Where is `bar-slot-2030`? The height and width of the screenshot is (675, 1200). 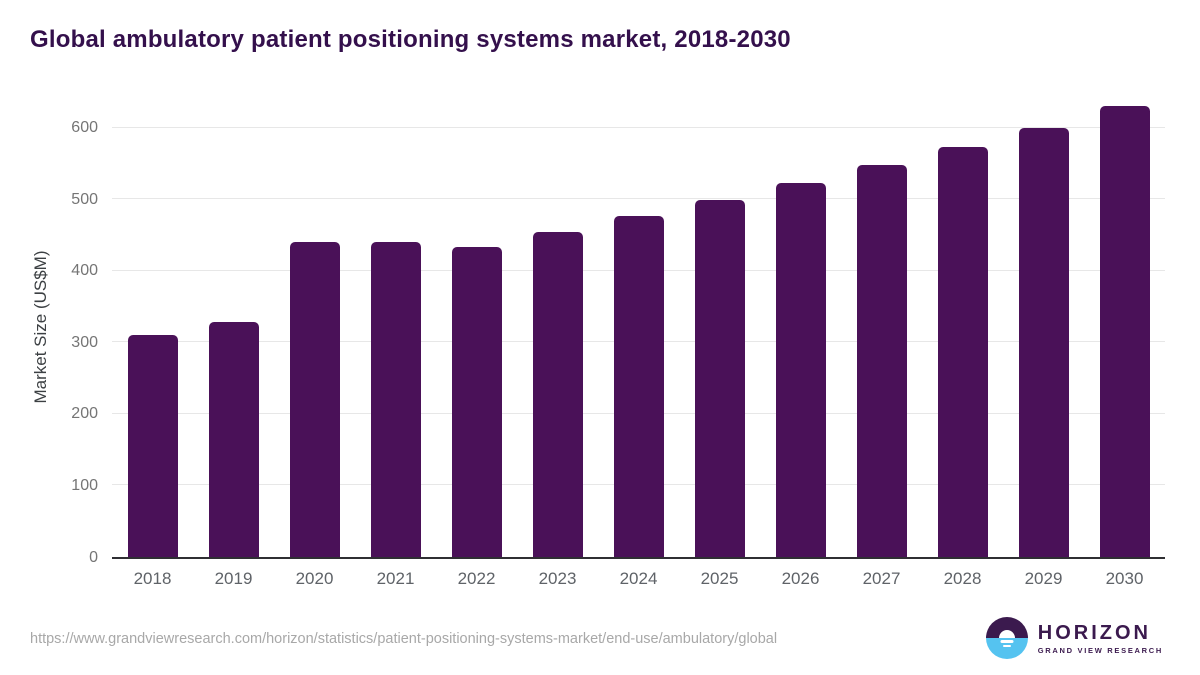 bar-slot-2030 is located at coordinates (1124, 325).